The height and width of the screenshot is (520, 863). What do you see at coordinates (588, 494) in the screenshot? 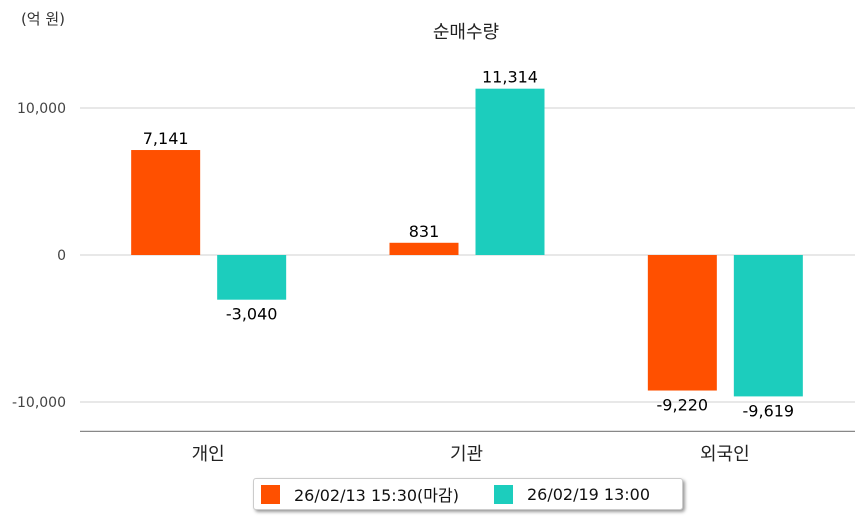
I see `legend-label-1: 26/02/19 13:00` at bounding box center [588, 494].